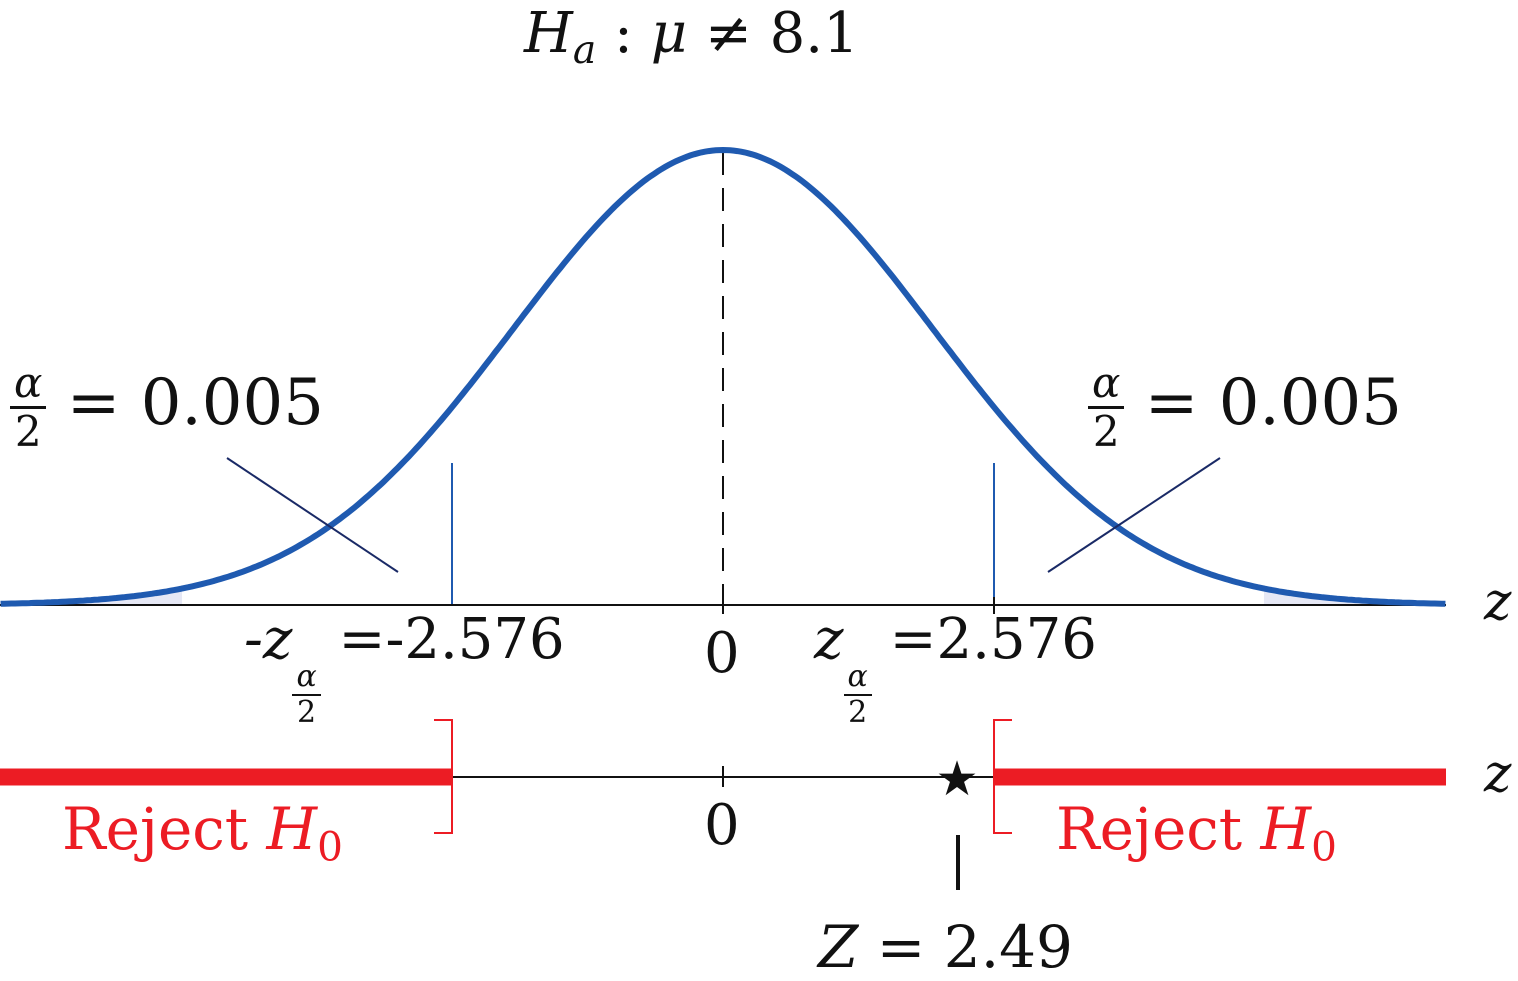 Image resolution: width=1518 pixels, height=981 pixels. What do you see at coordinates (312, 515) in the screenshot?
I see `leader-line-left` at bounding box center [312, 515].